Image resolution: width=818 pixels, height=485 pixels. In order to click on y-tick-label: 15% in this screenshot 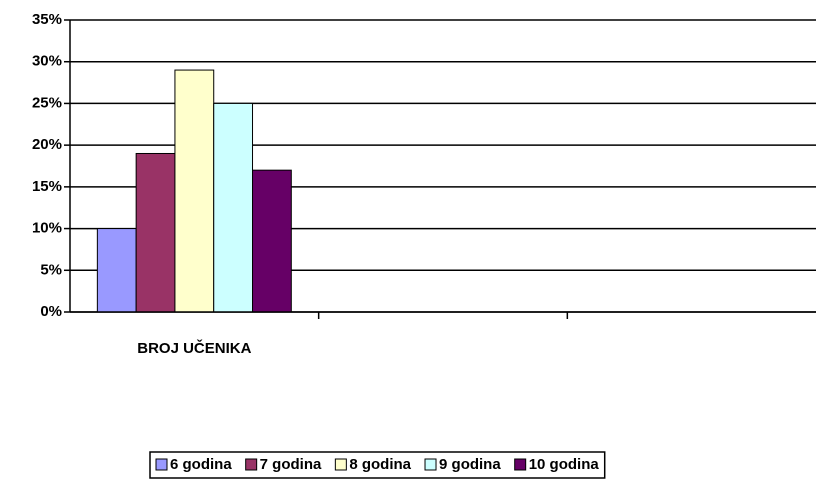, I will do `click(47, 186)`.